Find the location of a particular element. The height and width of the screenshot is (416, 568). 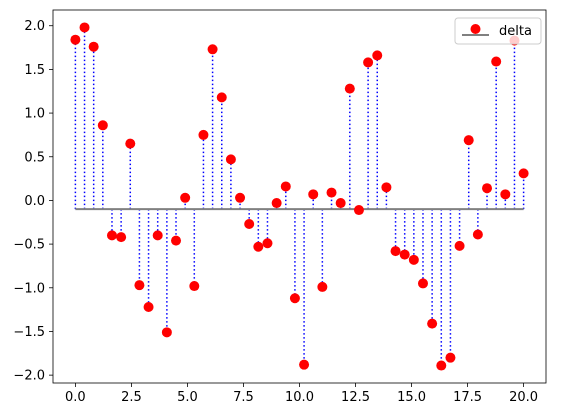

x-tick-label: 20.0 is located at coordinates (523, 397).